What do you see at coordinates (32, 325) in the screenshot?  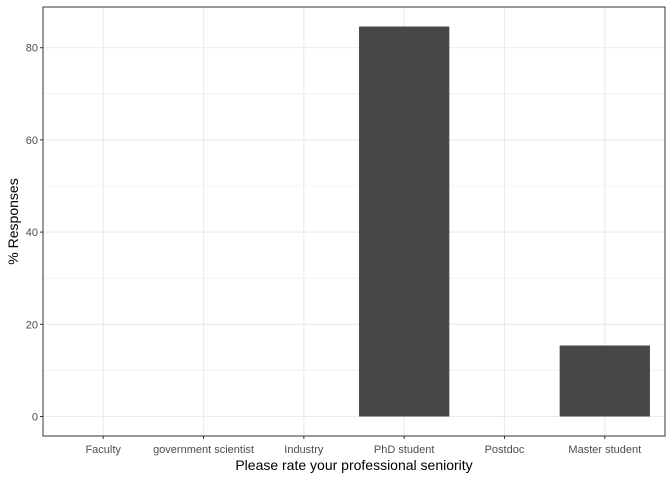 I see `y-tick-label: 20` at bounding box center [32, 325].